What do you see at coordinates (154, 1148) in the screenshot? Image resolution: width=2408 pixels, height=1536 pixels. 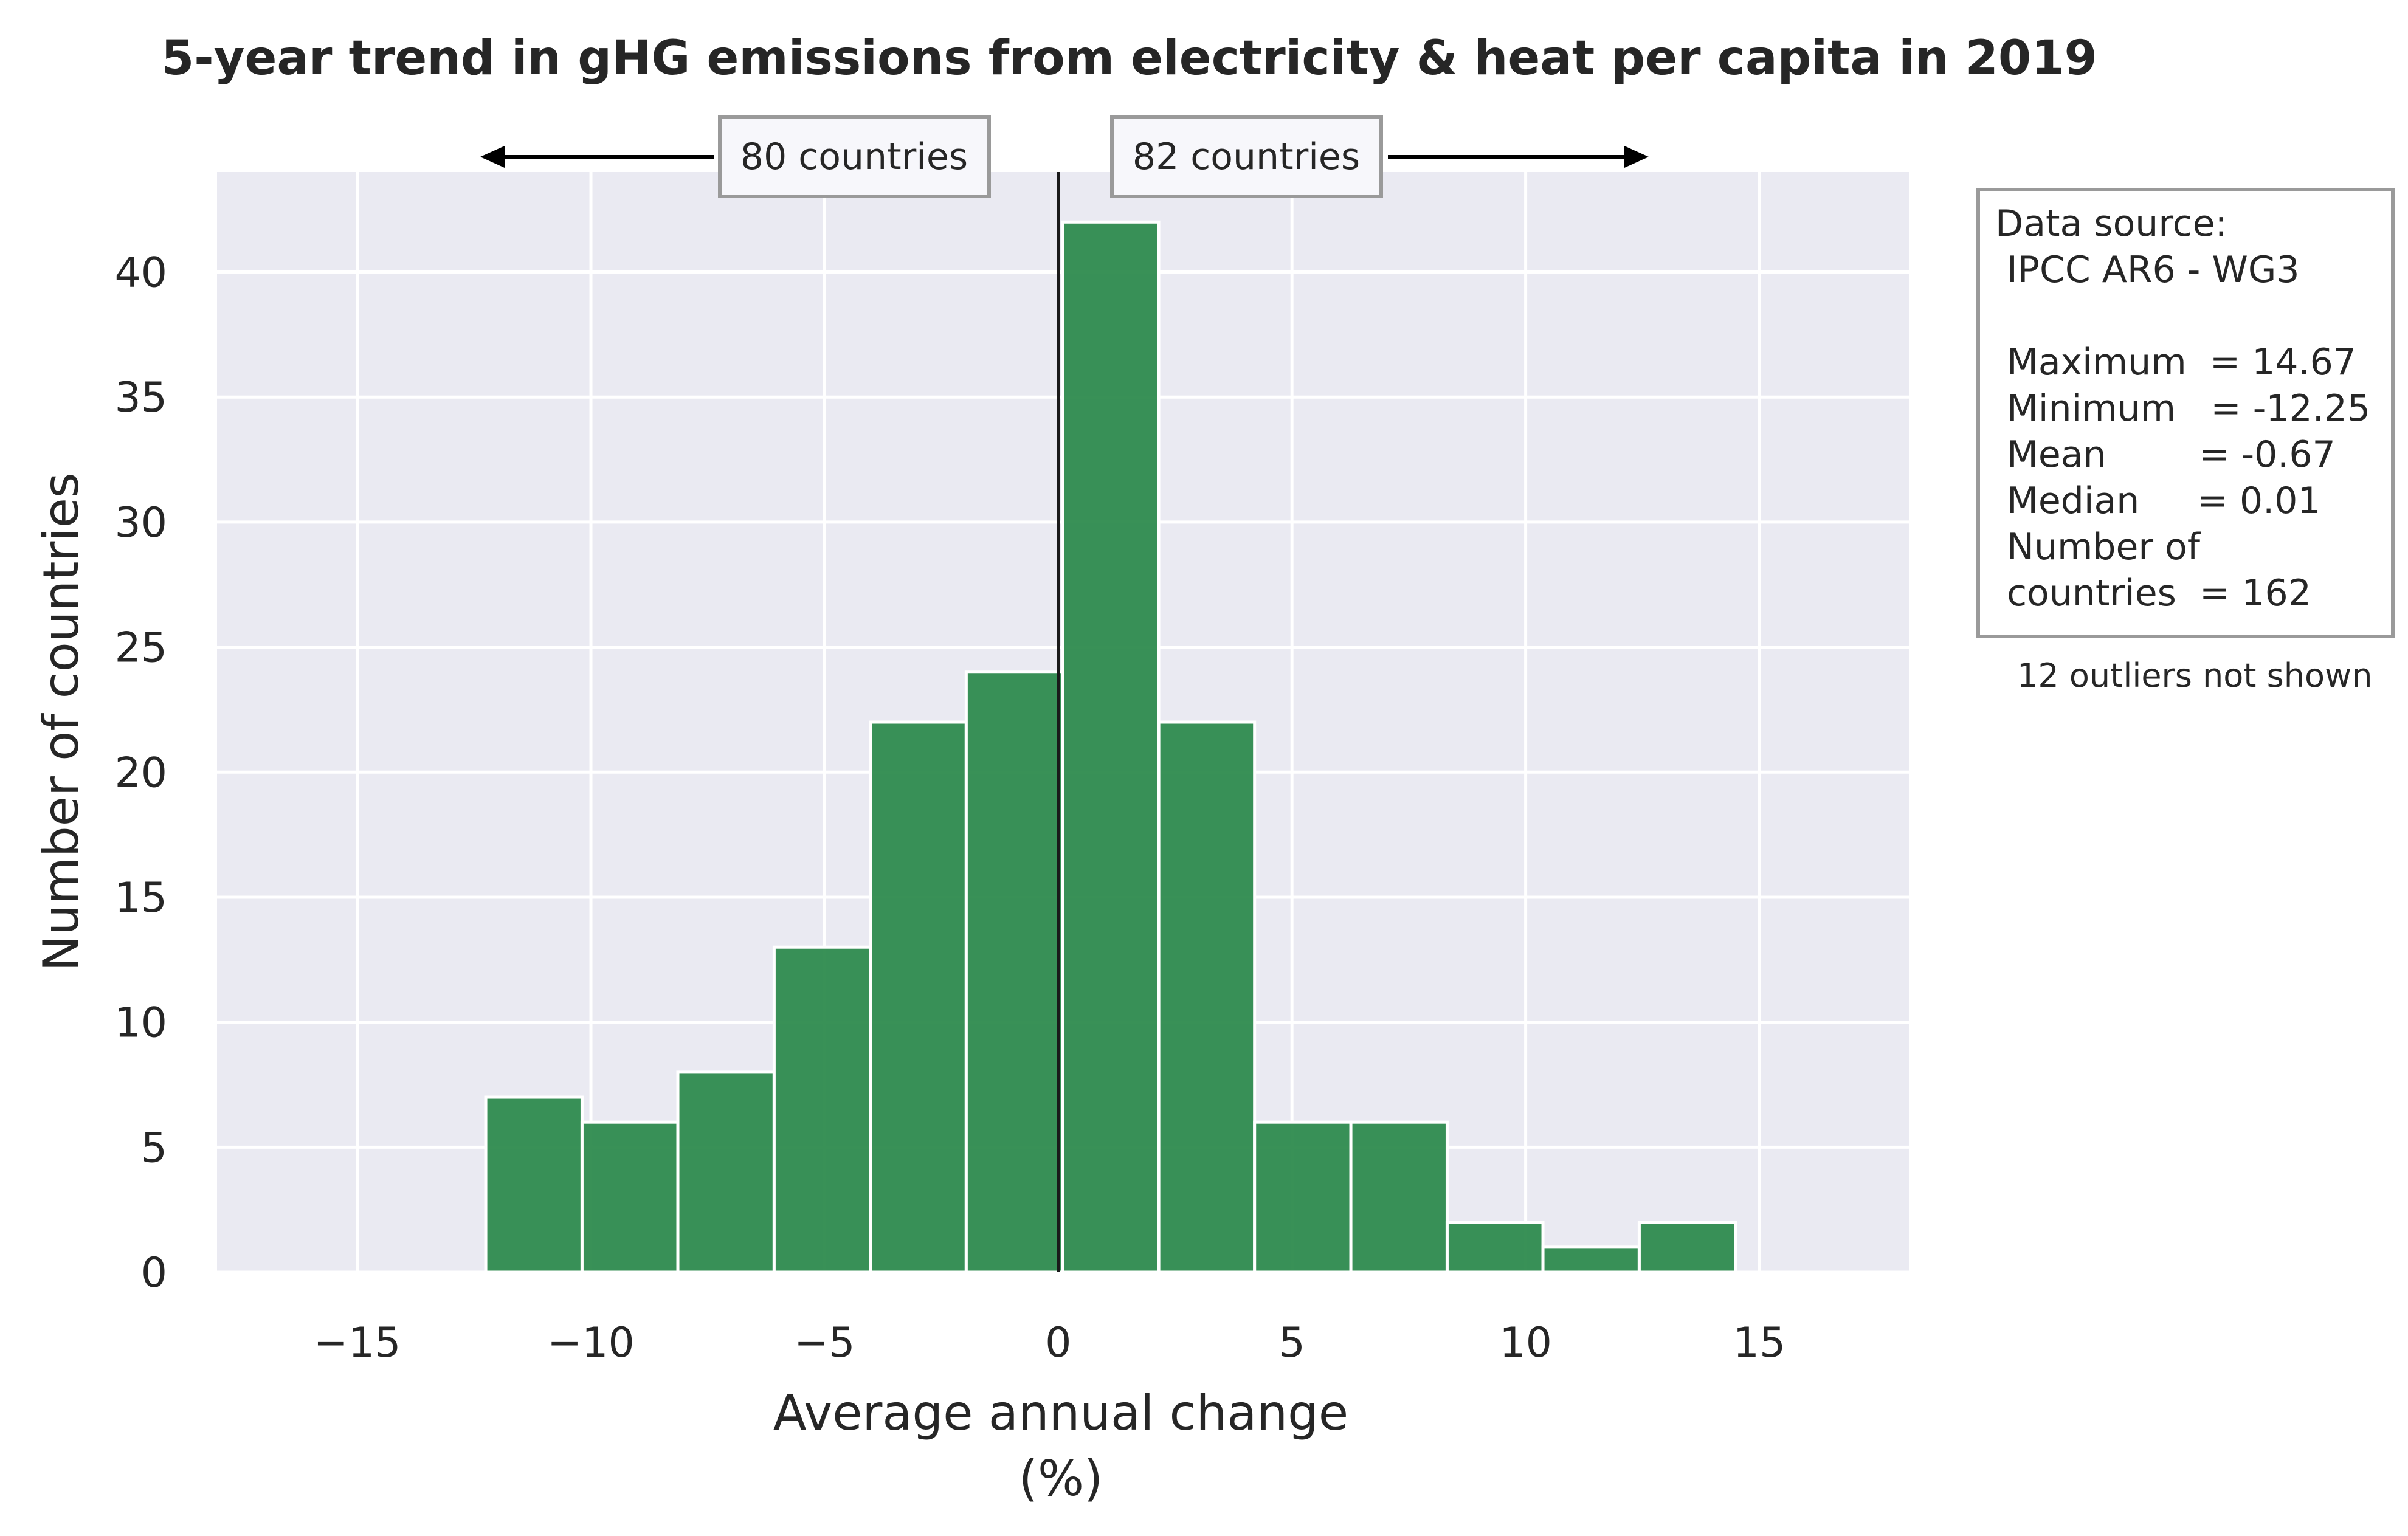 I see `y-tick-label: 5` at bounding box center [154, 1148].